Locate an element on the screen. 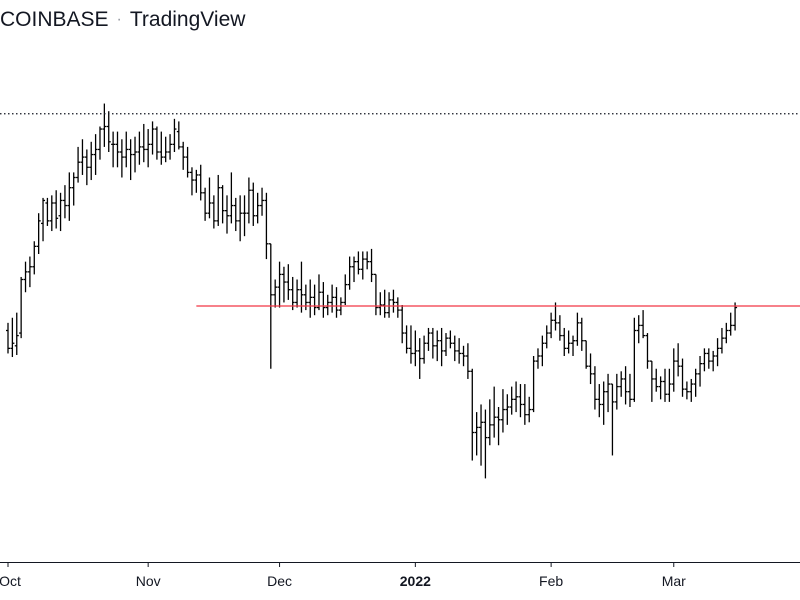 This screenshot has width=800, height=600. x-tick-label: Mar is located at coordinates (674, 581).